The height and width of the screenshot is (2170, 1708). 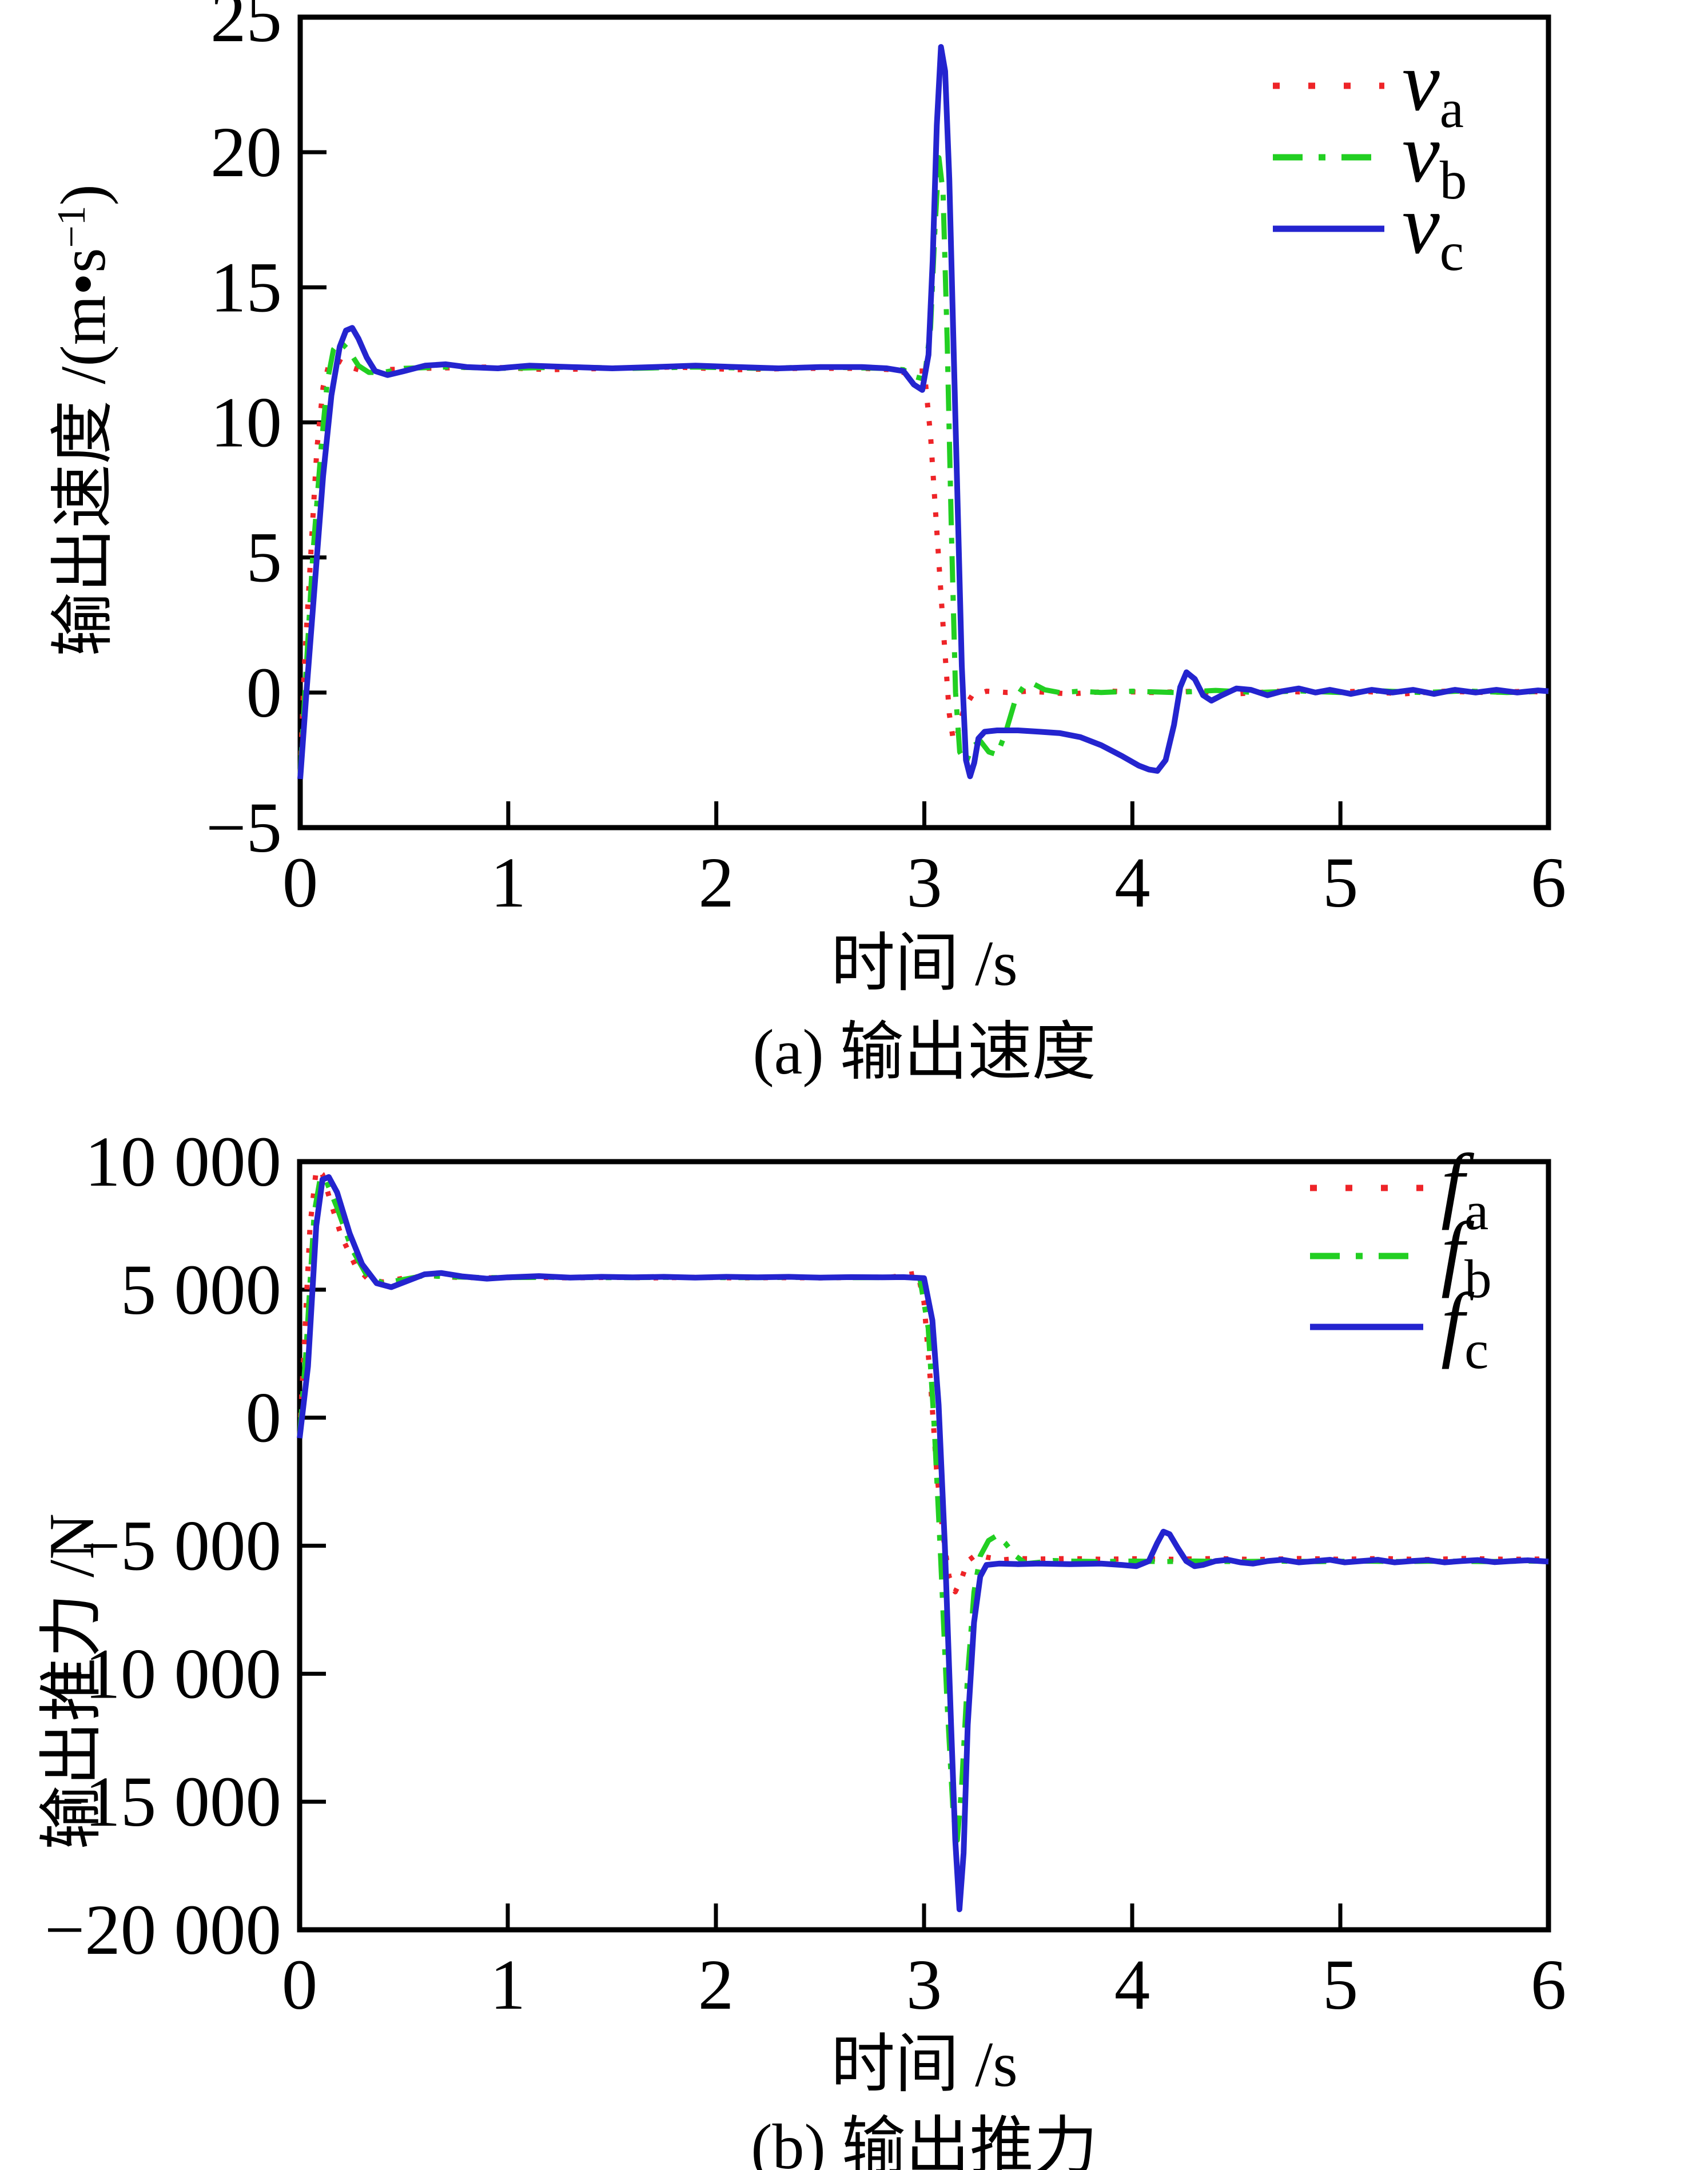 I want to click on chart-b-caption: (b) 输出推力, so click(x=925, y=2141).